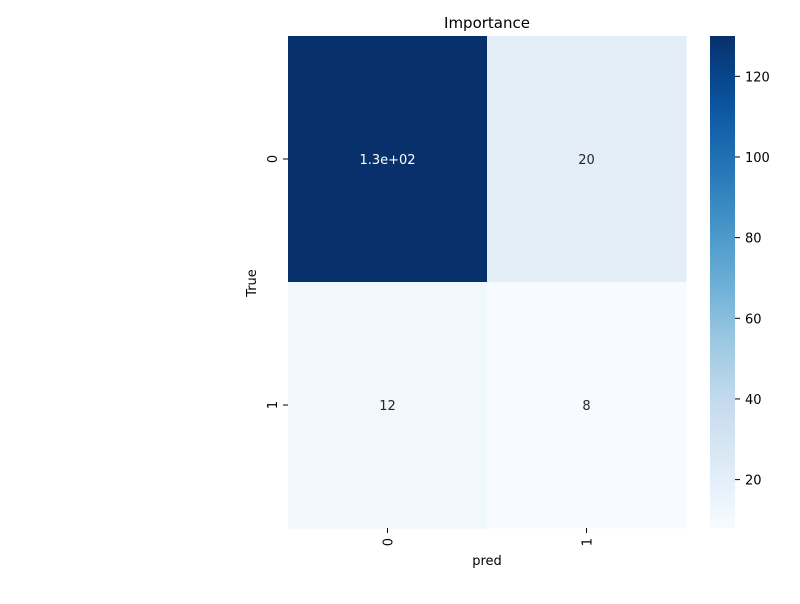  I want to click on cell-annotation-r1-c0: 12, so click(387, 406).